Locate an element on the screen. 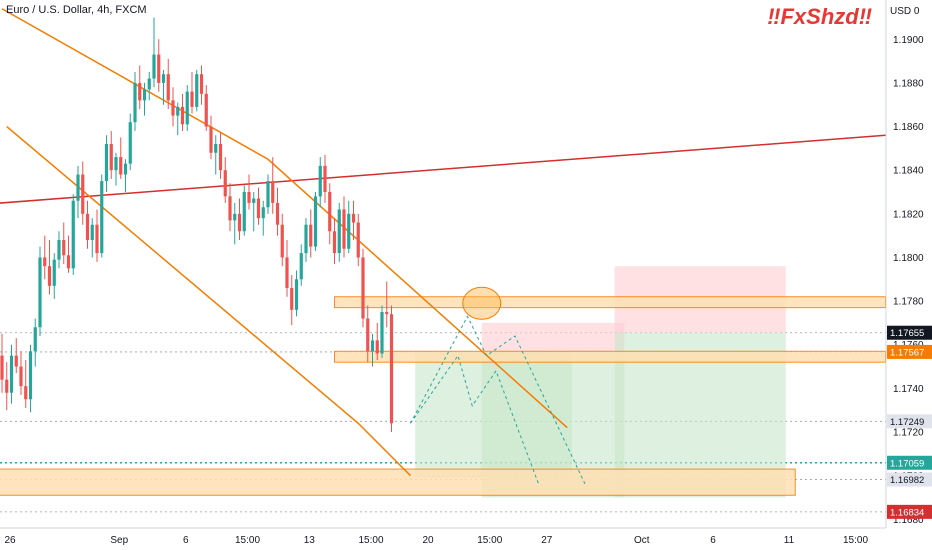 This screenshot has width=932, height=550. watermark-logo: ‼FxShzd‼ is located at coordinates (819, 16).